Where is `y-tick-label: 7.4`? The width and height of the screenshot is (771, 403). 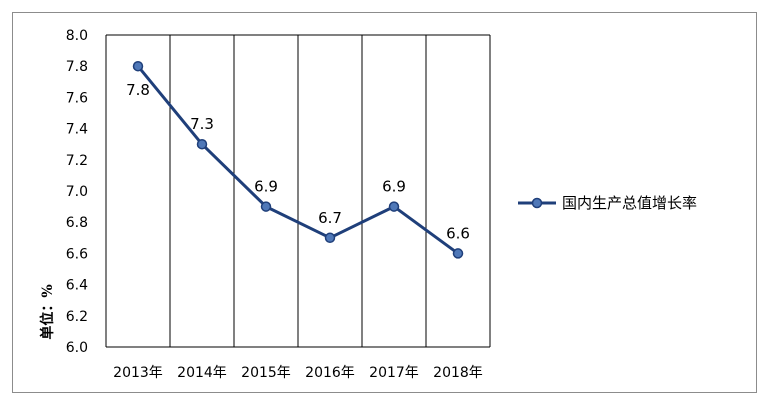 y-tick-label: 7.4 is located at coordinates (77, 130).